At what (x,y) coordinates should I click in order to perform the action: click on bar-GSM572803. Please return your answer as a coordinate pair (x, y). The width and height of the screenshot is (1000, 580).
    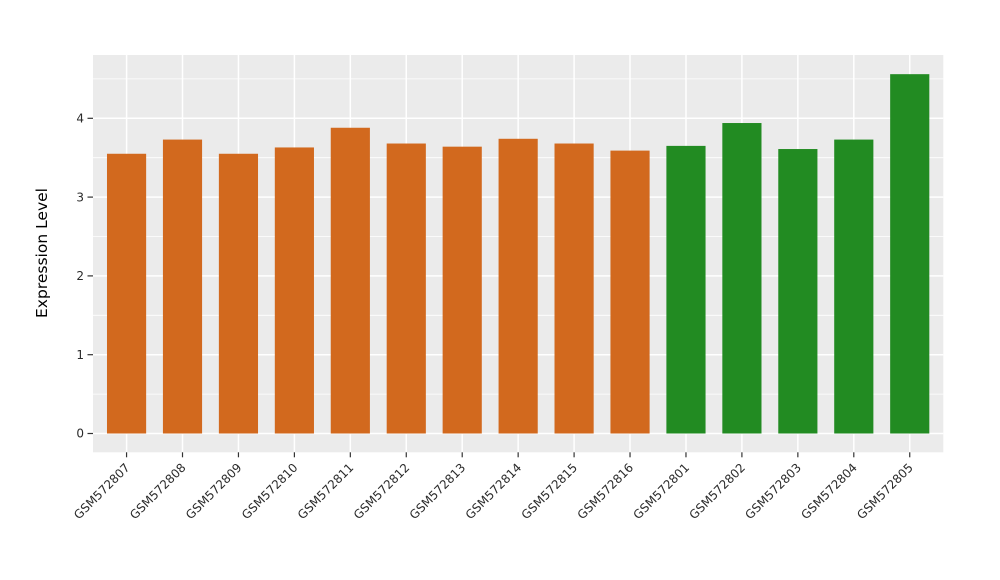
    Looking at the image, I should click on (798, 291).